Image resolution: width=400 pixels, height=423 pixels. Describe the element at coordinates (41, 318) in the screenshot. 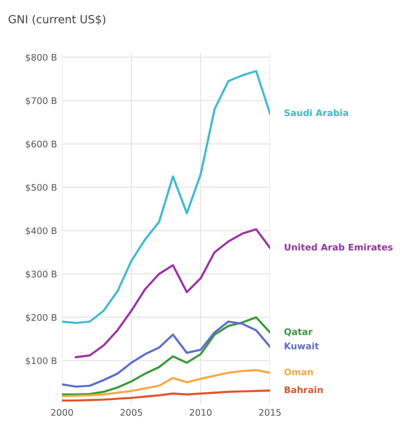

I see `y-tick-label: $200 B` at that location.